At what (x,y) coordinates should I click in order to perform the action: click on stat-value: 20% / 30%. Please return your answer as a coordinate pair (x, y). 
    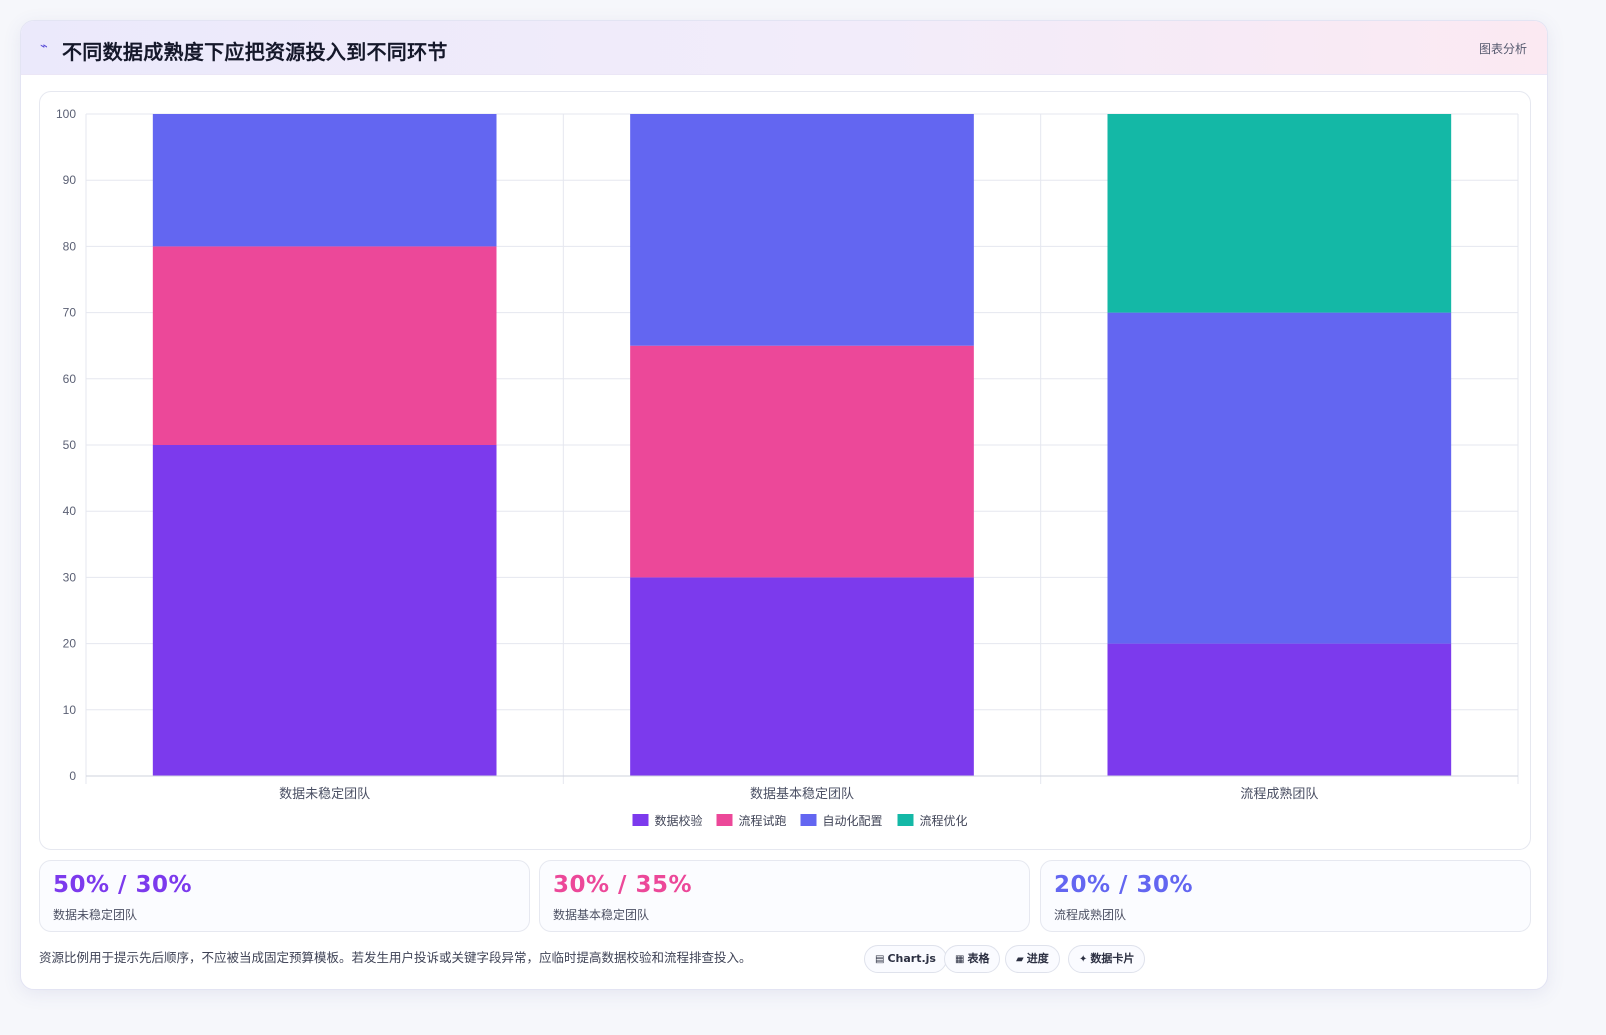
    Looking at the image, I should click on (1124, 885).